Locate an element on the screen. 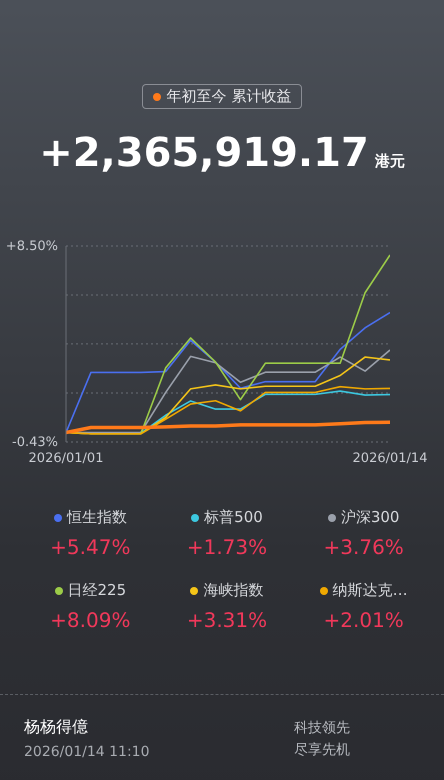 This screenshot has width=444, height=780. text: +3.31% is located at coordinates (227, 620).